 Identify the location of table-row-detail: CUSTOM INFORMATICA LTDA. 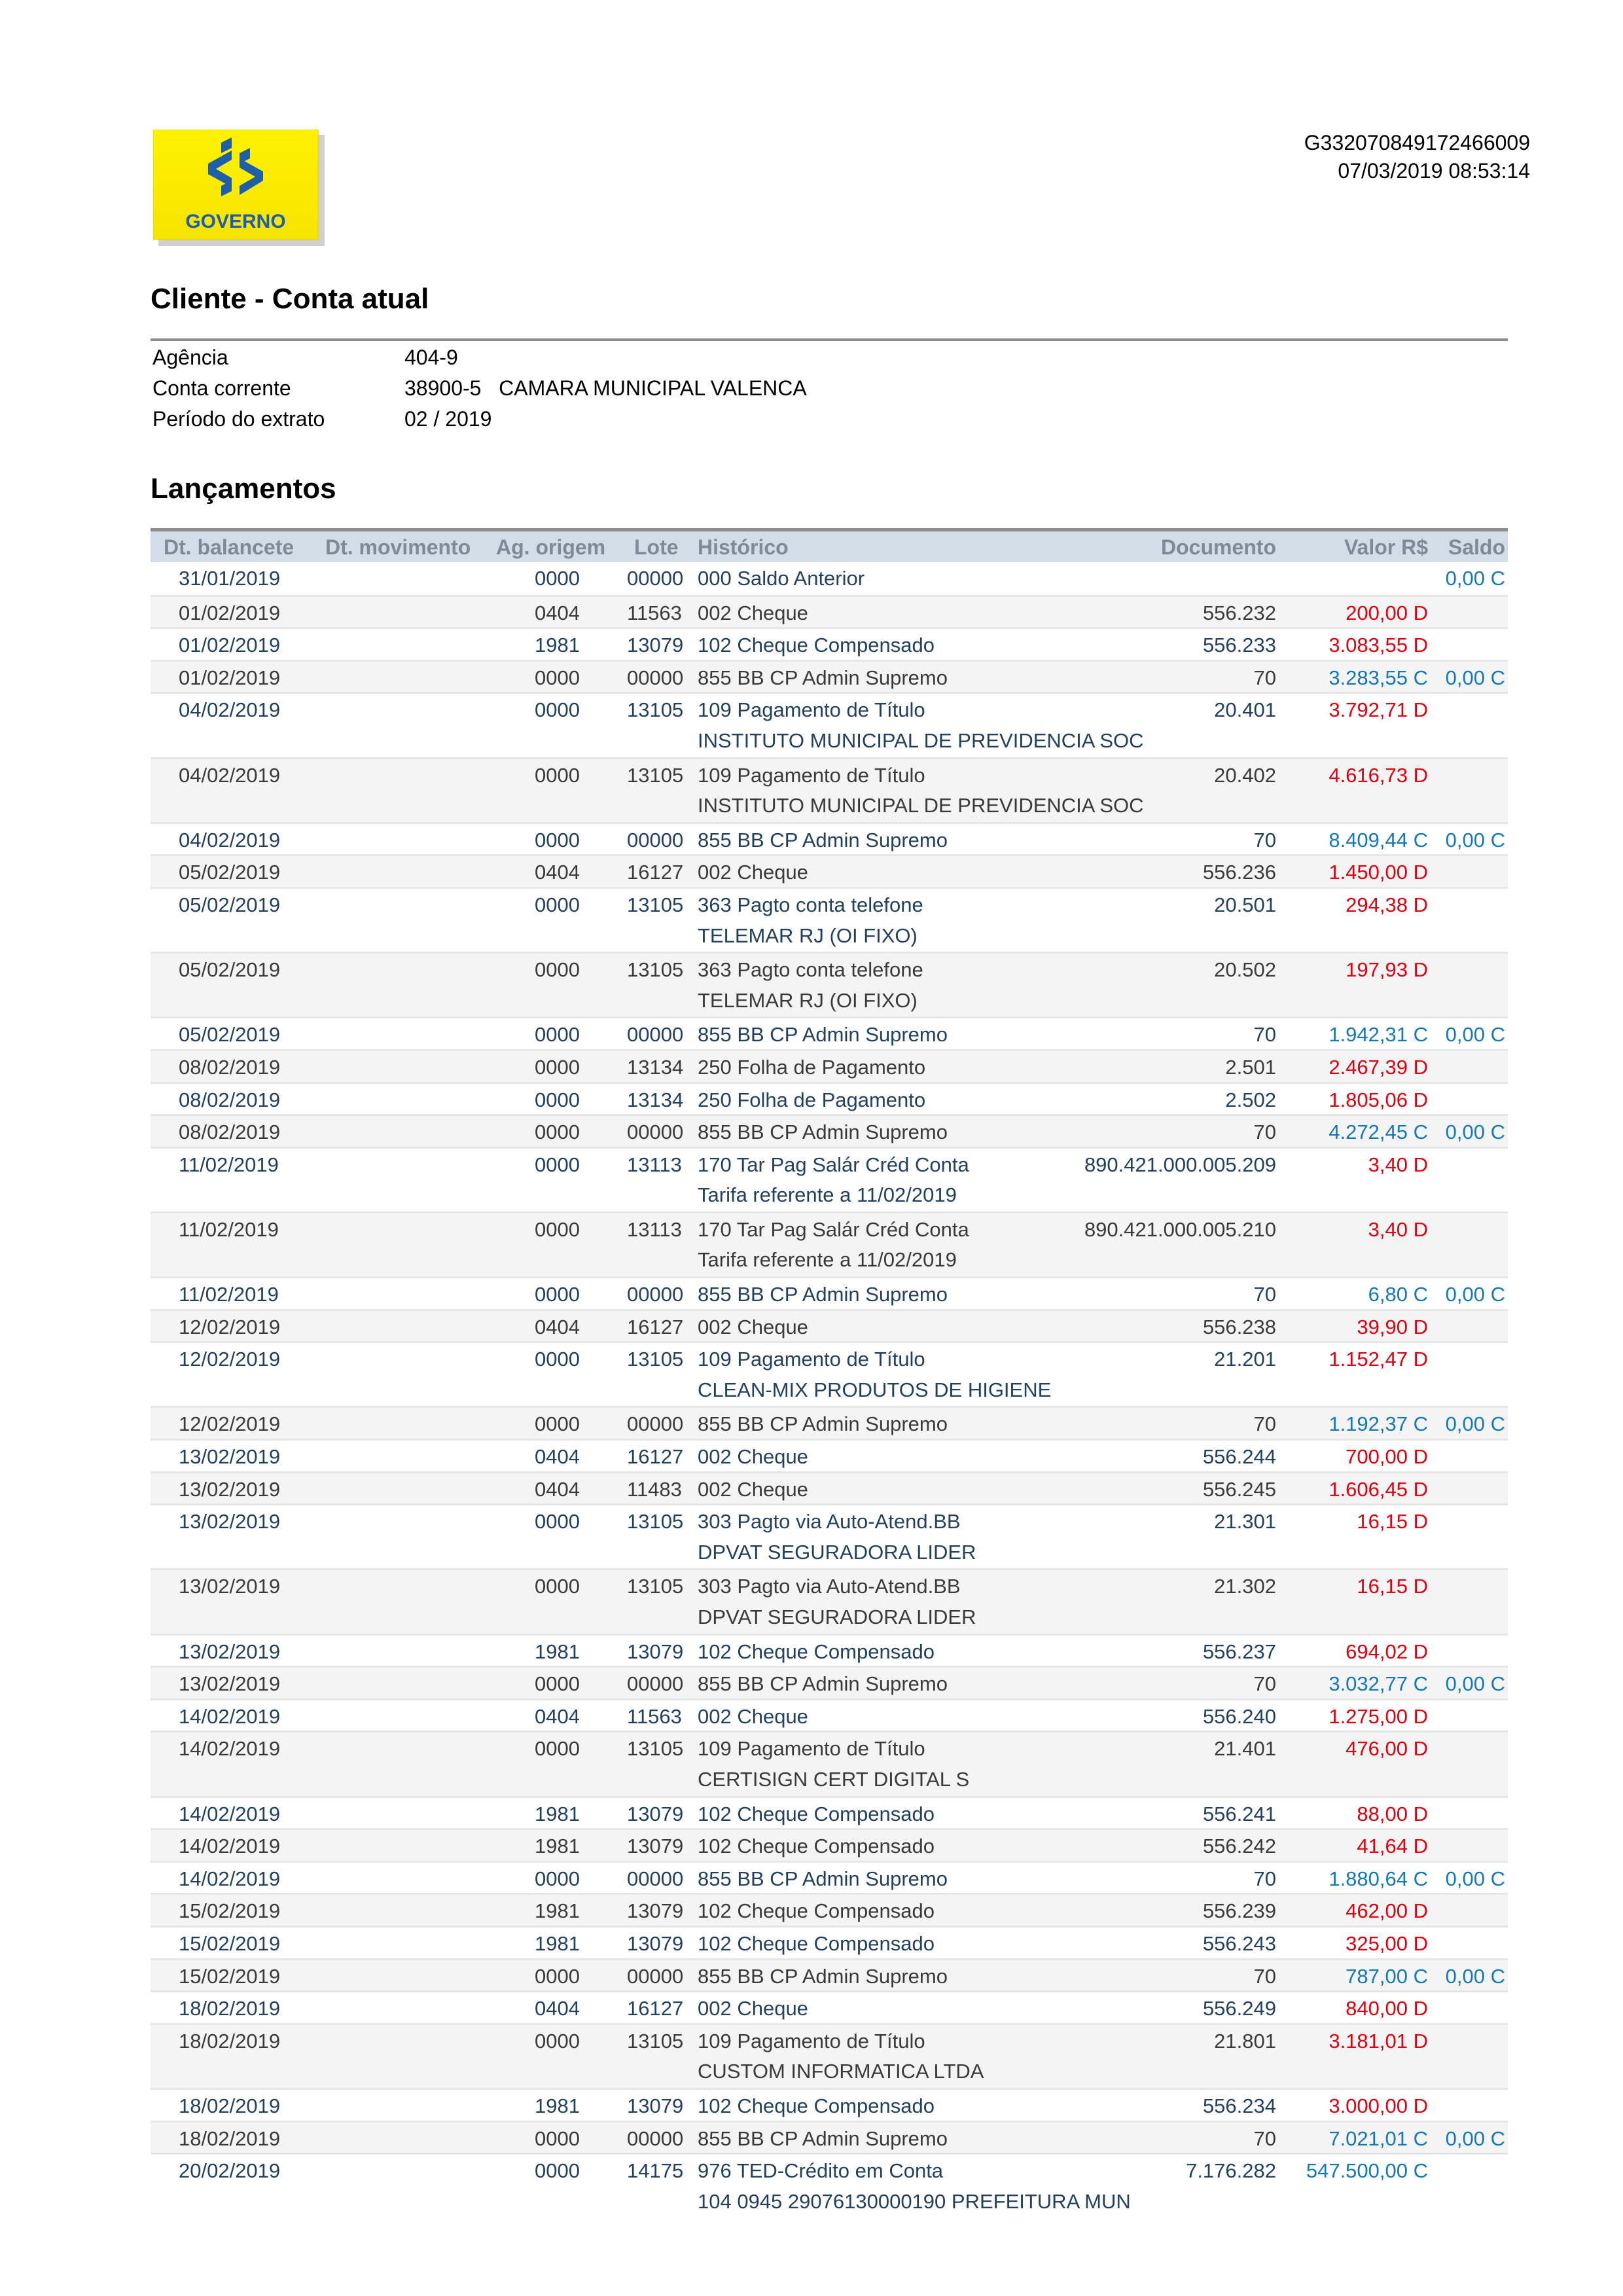
(830, 2071).